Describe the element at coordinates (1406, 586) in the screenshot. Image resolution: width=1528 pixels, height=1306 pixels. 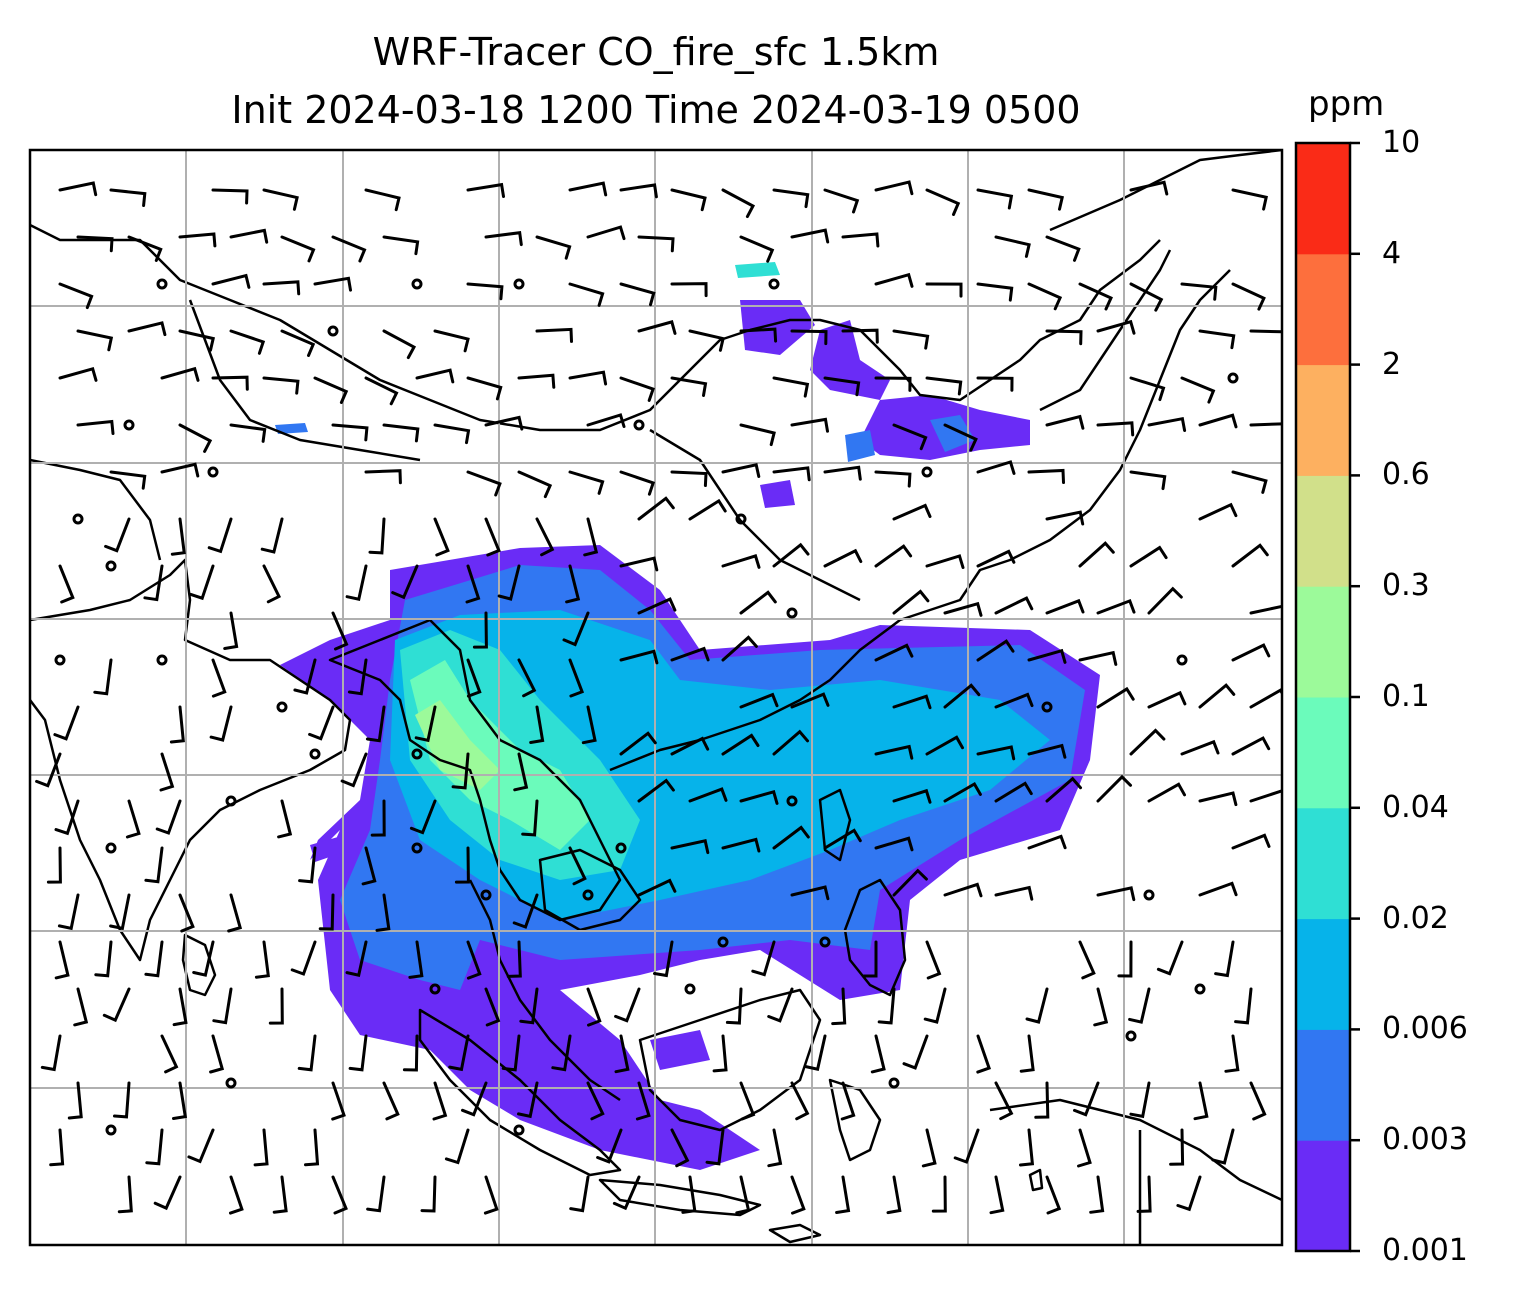
I see `colorbar-tick-label: 0.3` at that location.